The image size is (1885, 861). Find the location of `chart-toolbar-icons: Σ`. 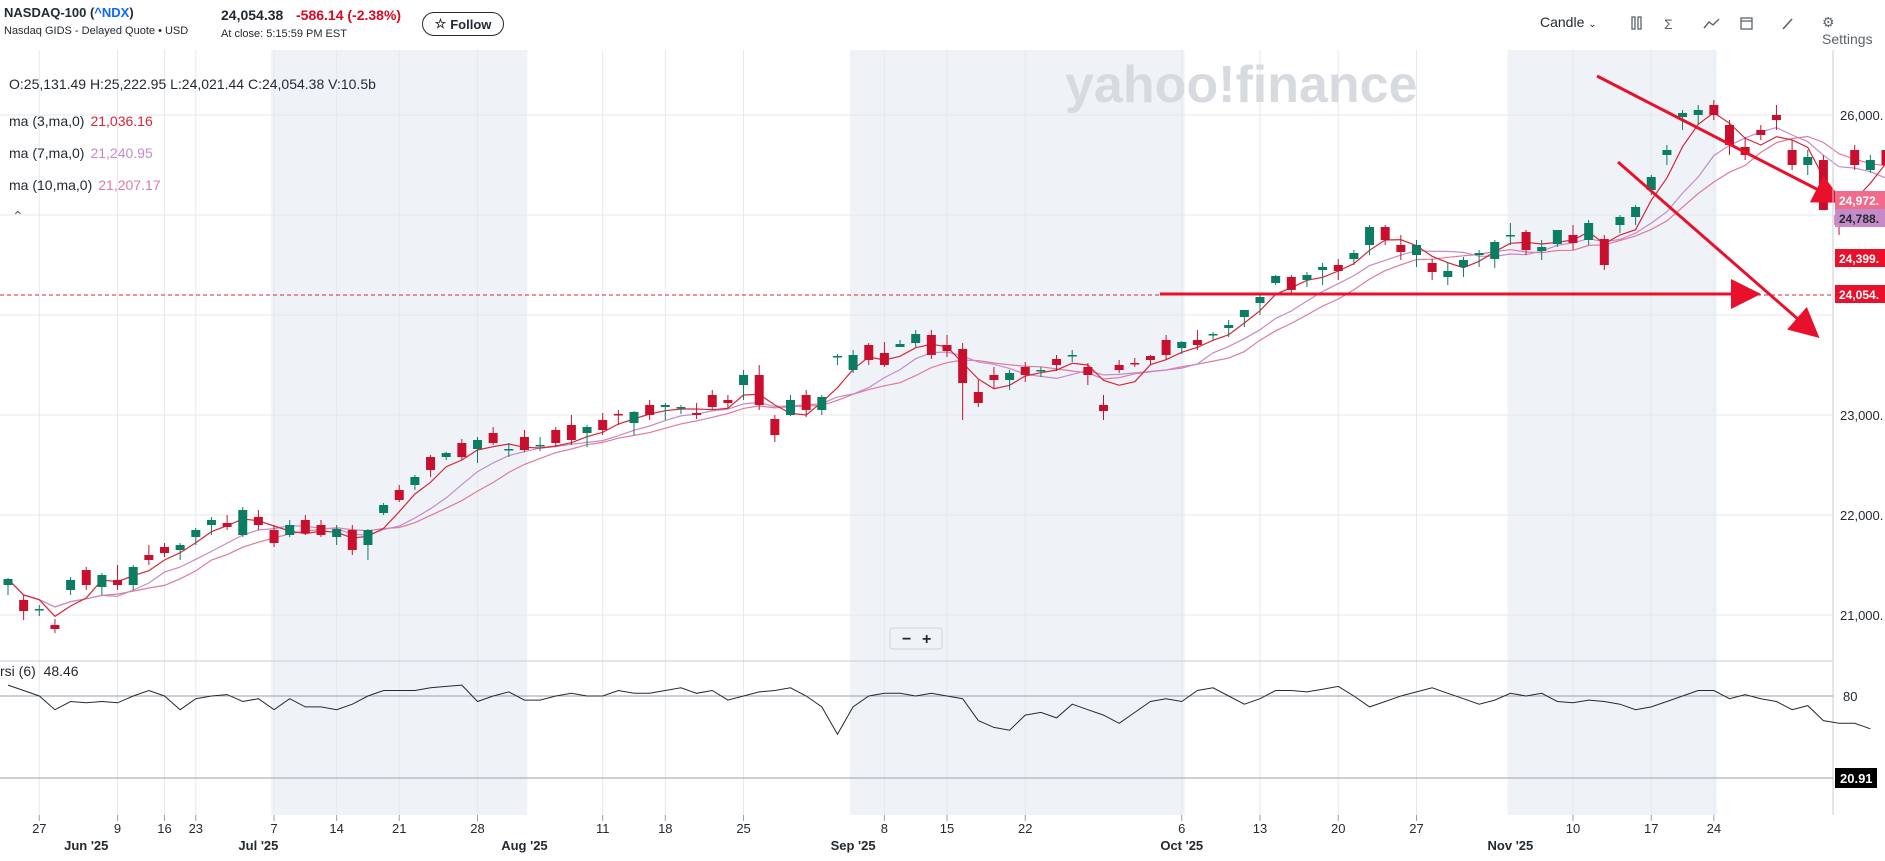

chart-toolbar-icons: Σ is located at coordinates (1712, 24).